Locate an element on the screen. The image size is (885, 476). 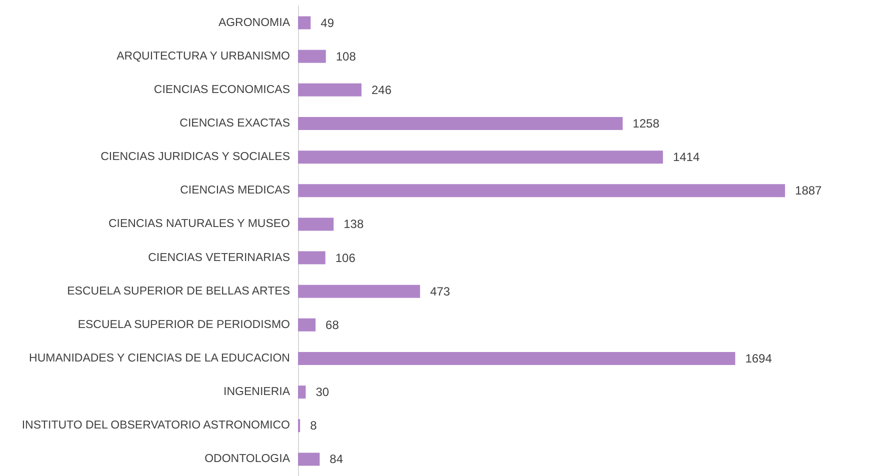
y-tick-label: CIENCIAS ECONOMICAS is located at coordinates (222, 90).